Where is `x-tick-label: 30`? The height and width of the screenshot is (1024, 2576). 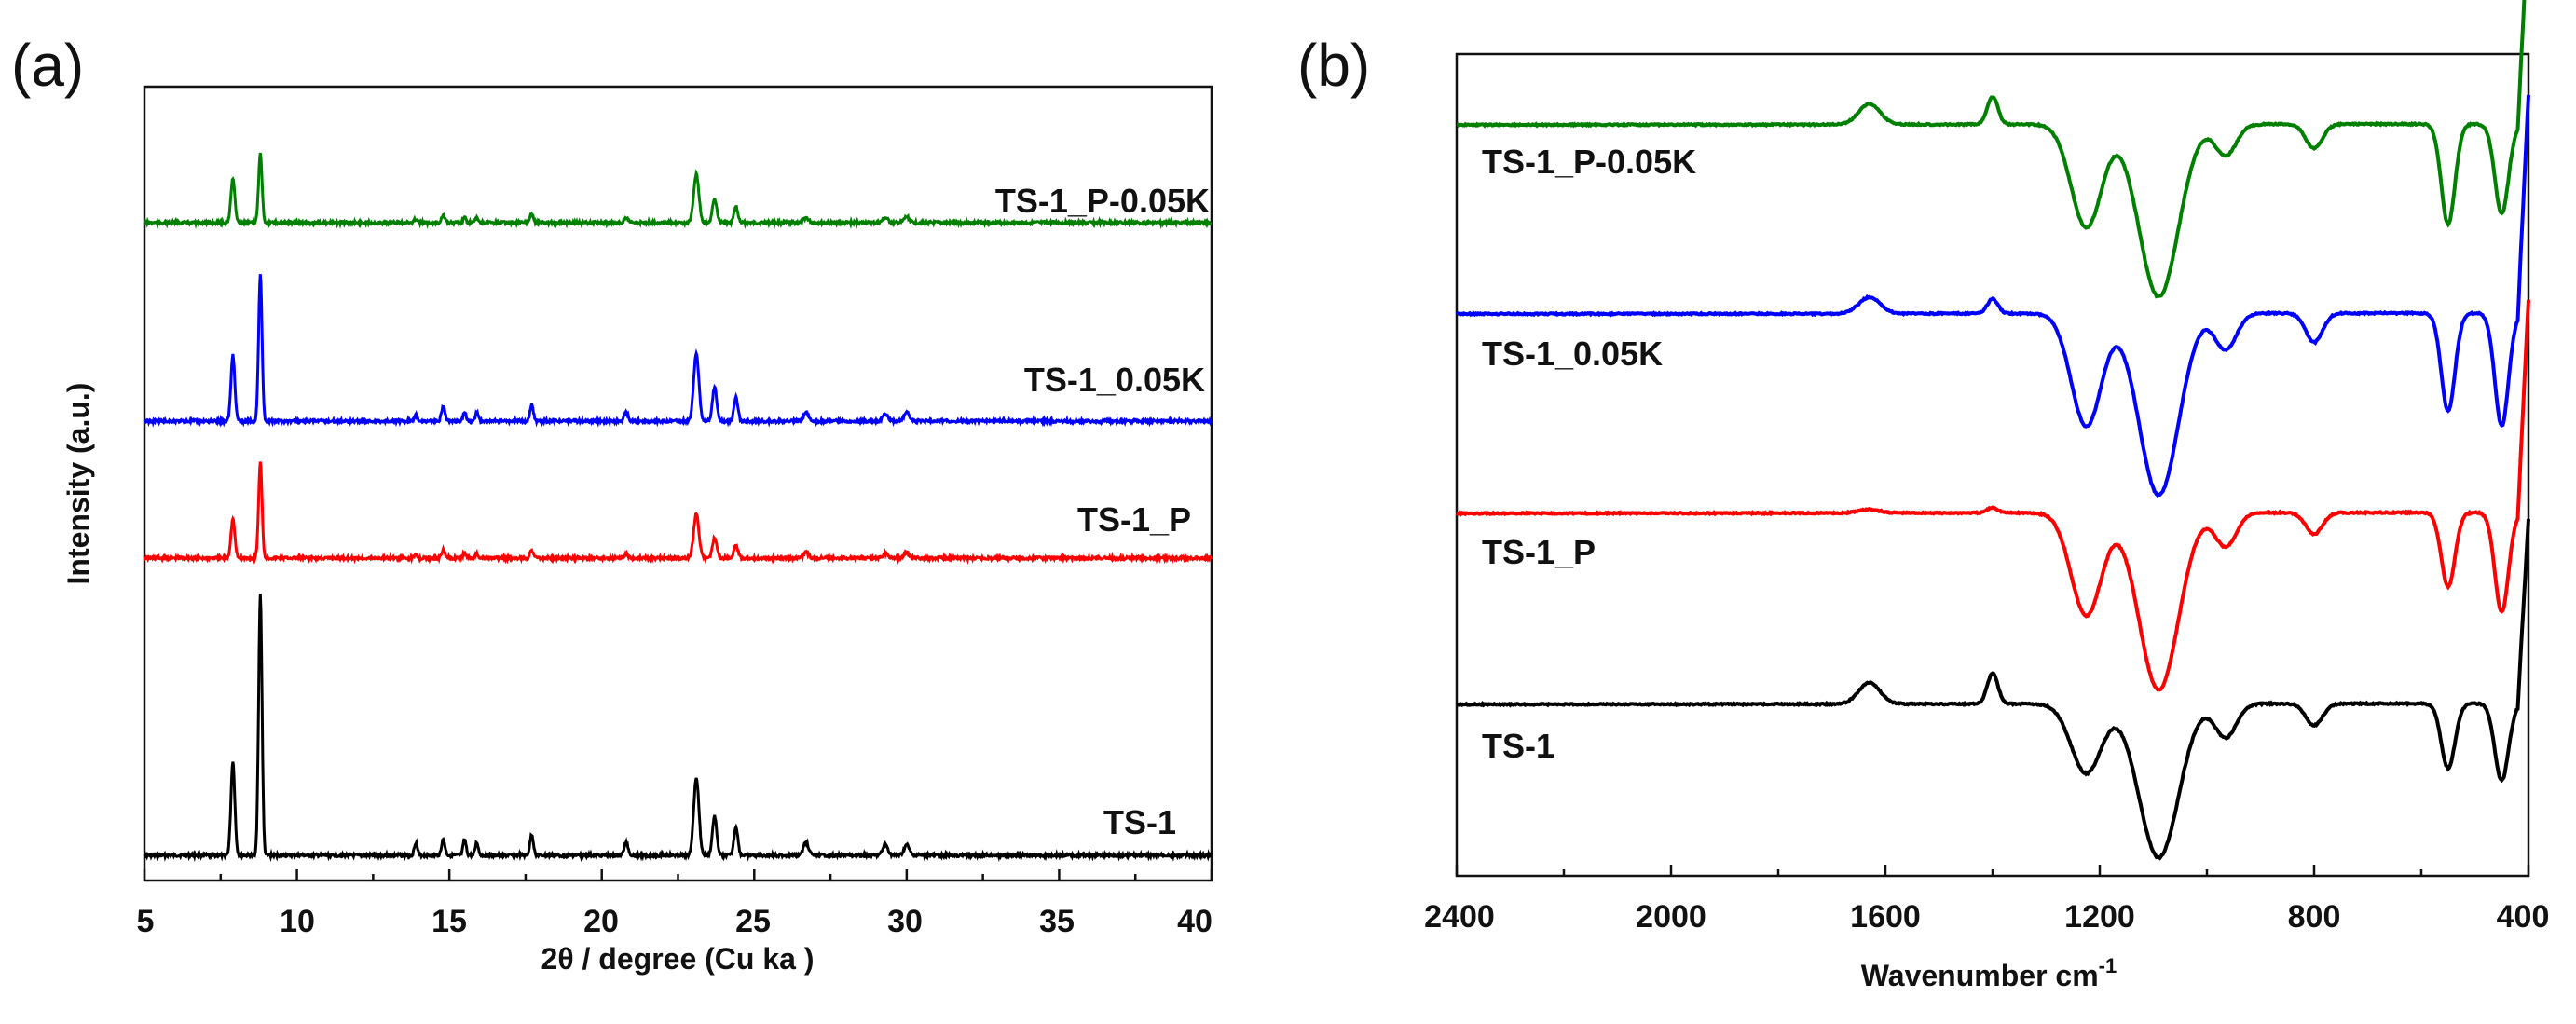
x-tick-label: 30 is located at coordinates (905, 921).